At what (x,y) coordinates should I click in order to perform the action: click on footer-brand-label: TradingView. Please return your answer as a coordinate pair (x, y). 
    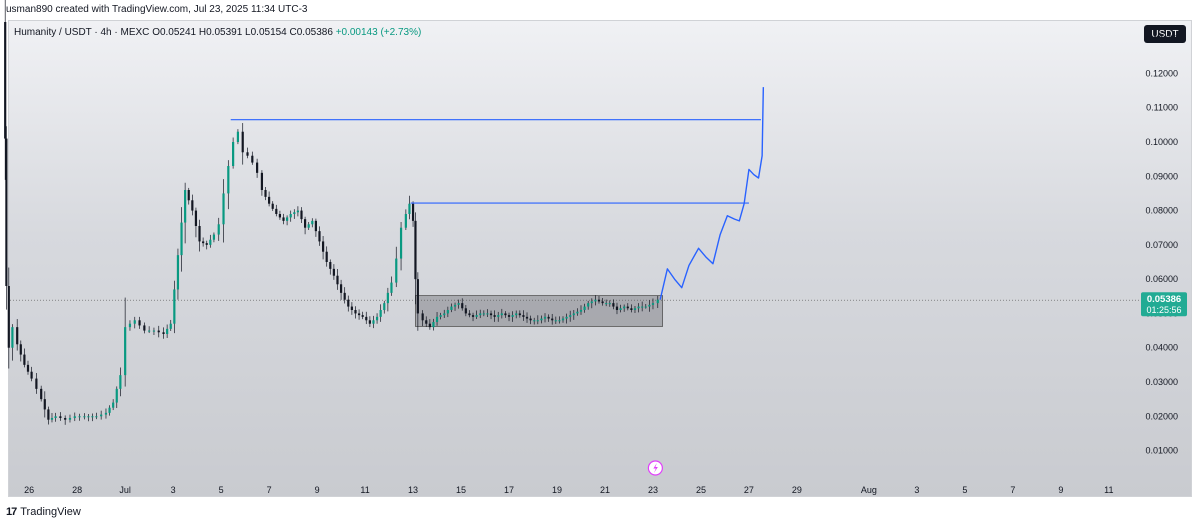
    Looking at the image, I should click on (50, 512).